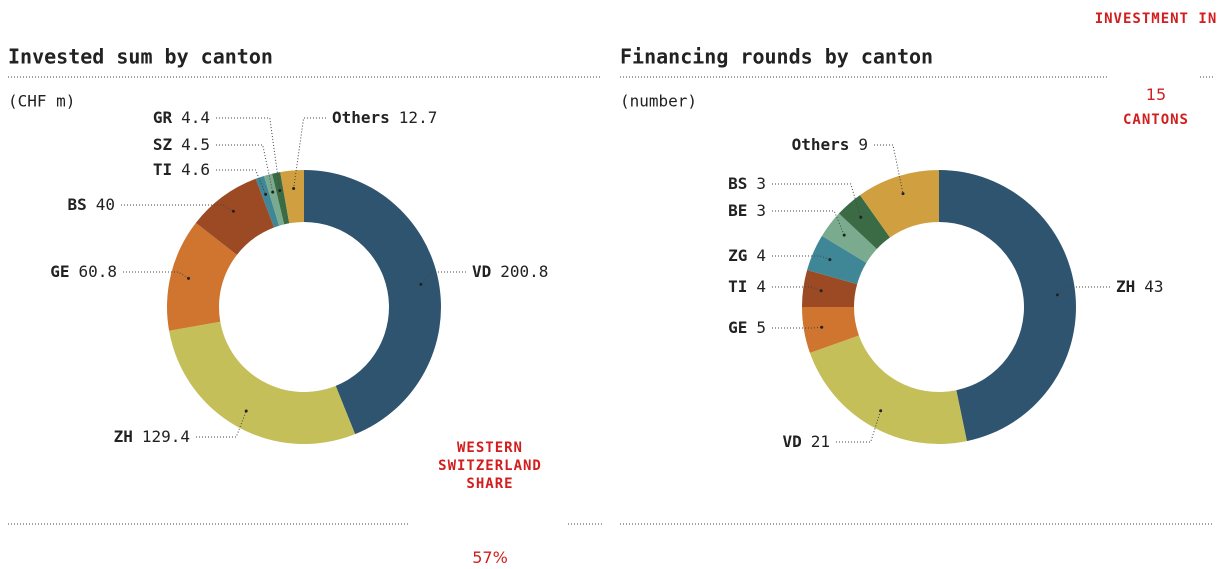  Describe the element at coordinates (490, 466) in the screenshot. I see `callout-text: SWITZERLAND` at that location.